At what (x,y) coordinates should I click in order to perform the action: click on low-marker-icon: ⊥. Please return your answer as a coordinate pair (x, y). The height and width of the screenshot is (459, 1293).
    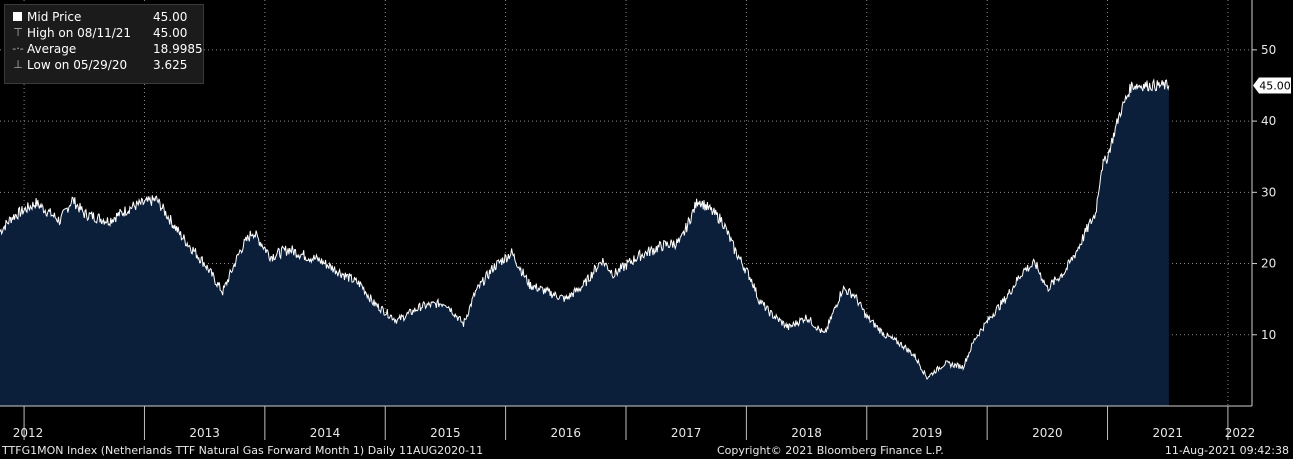
    Looking at the image, I should click on (18, 64).